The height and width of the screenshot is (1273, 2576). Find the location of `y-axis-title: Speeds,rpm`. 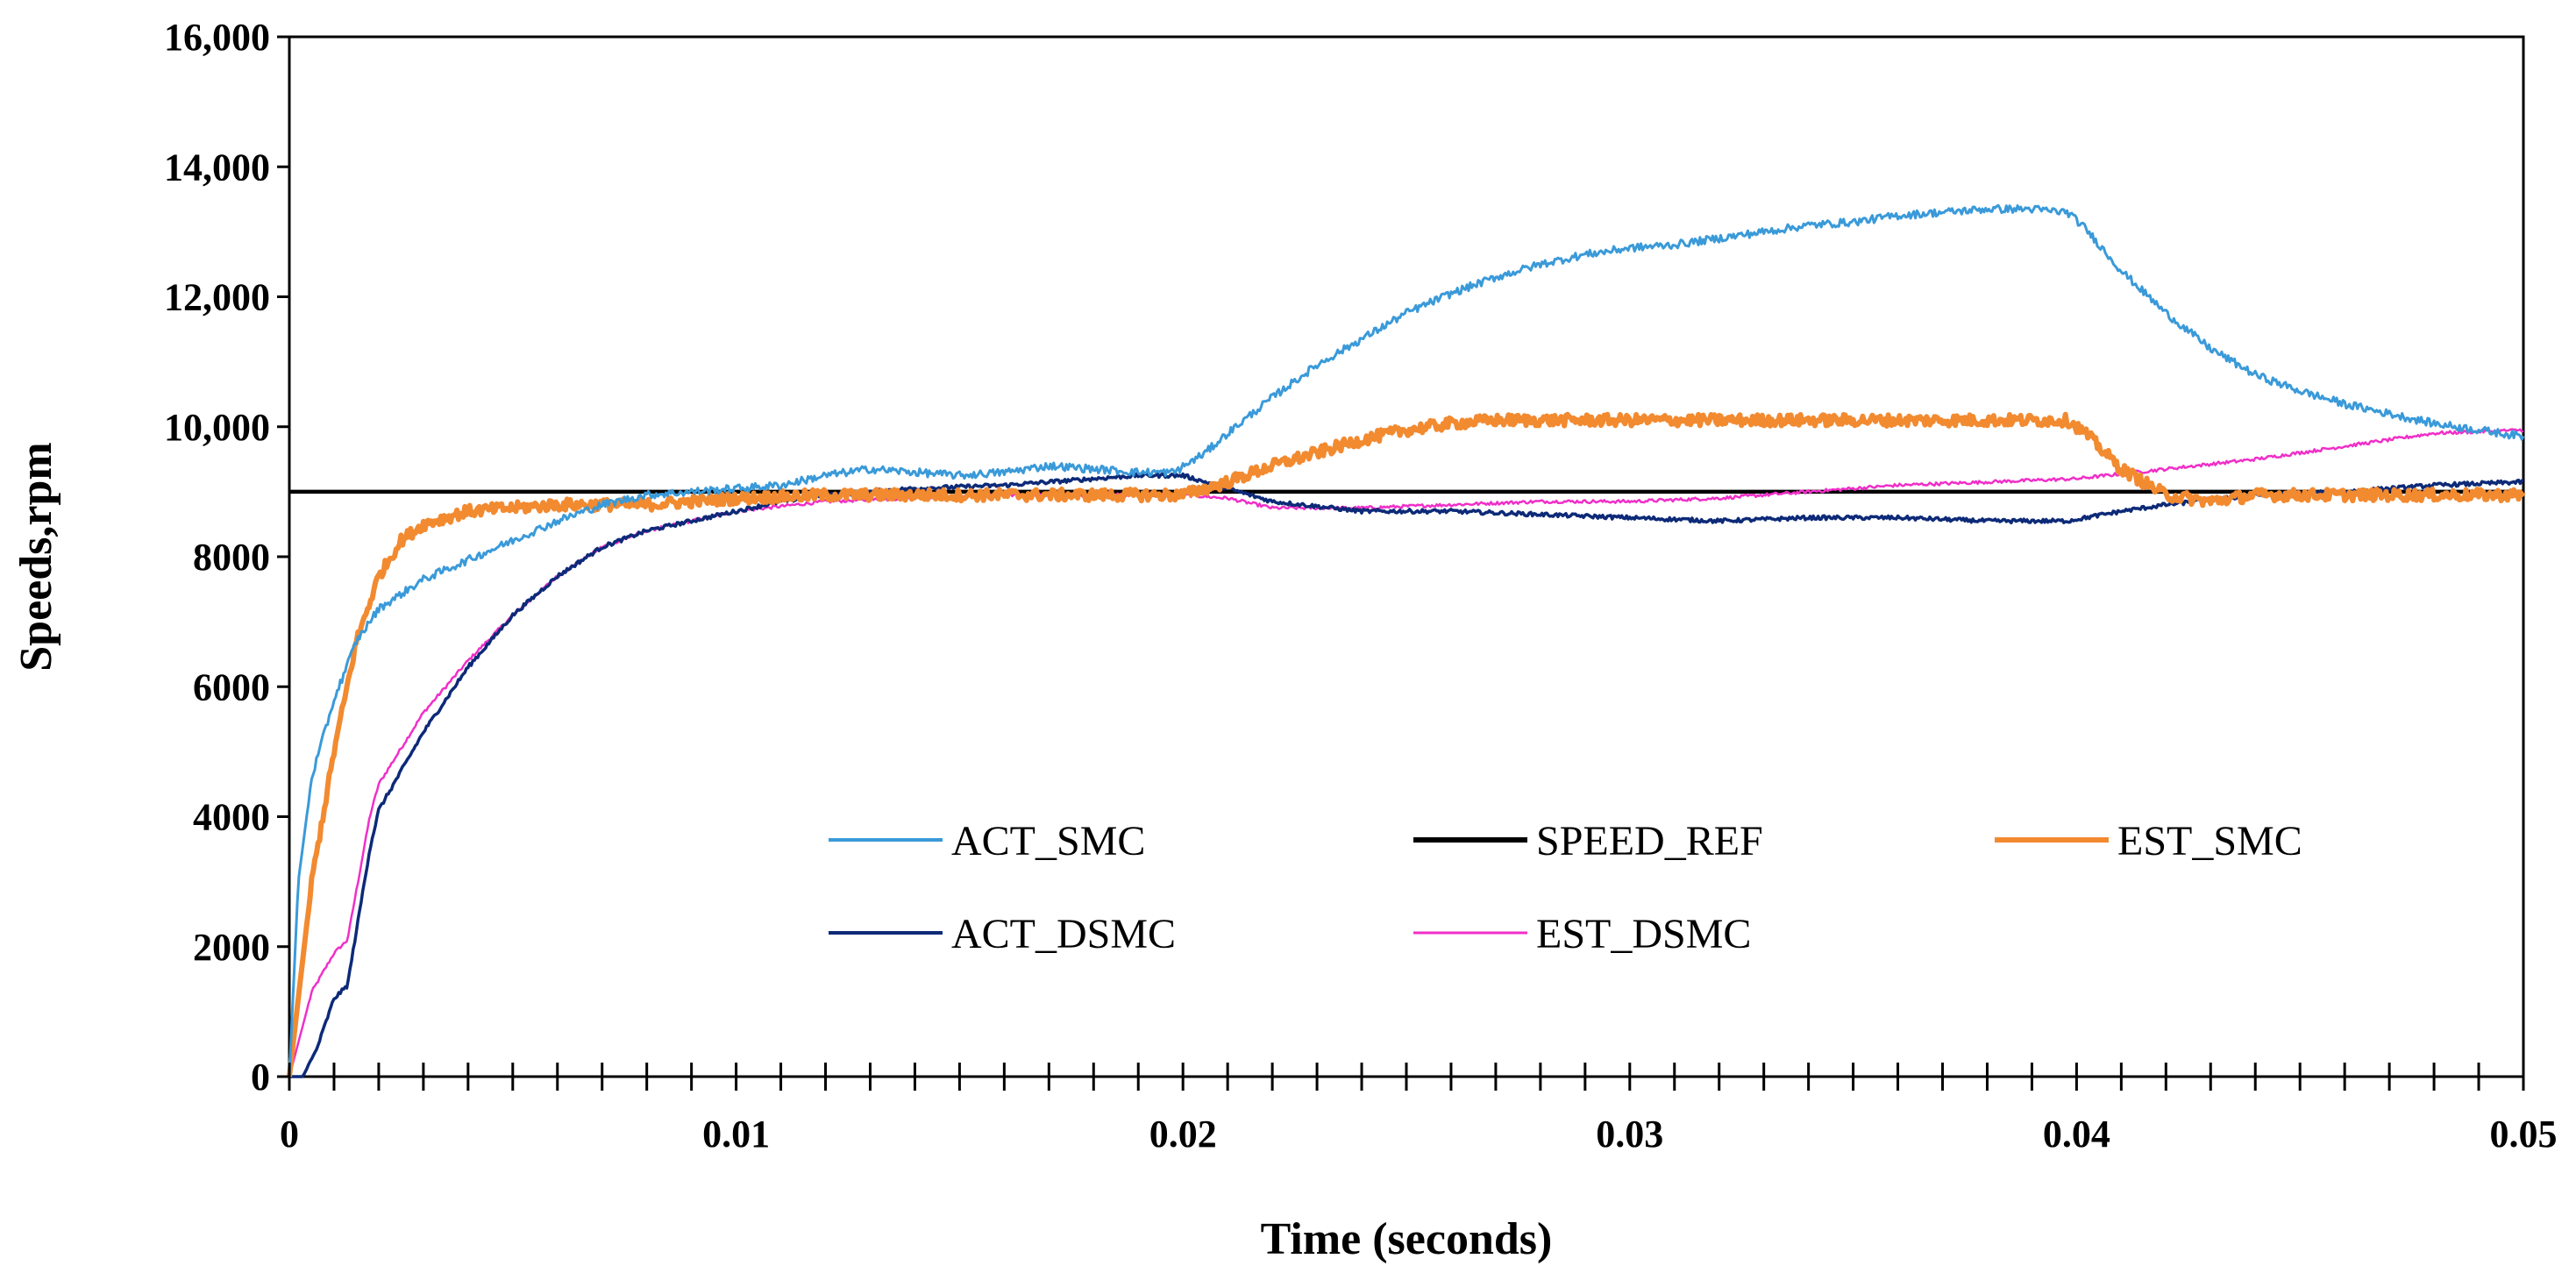

y-axis-title: Speeds,rpm is located at coordinates (36, 556).